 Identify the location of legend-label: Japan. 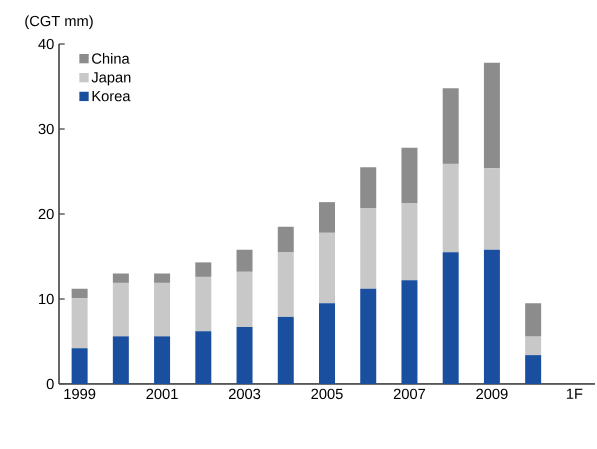
(111, 79).